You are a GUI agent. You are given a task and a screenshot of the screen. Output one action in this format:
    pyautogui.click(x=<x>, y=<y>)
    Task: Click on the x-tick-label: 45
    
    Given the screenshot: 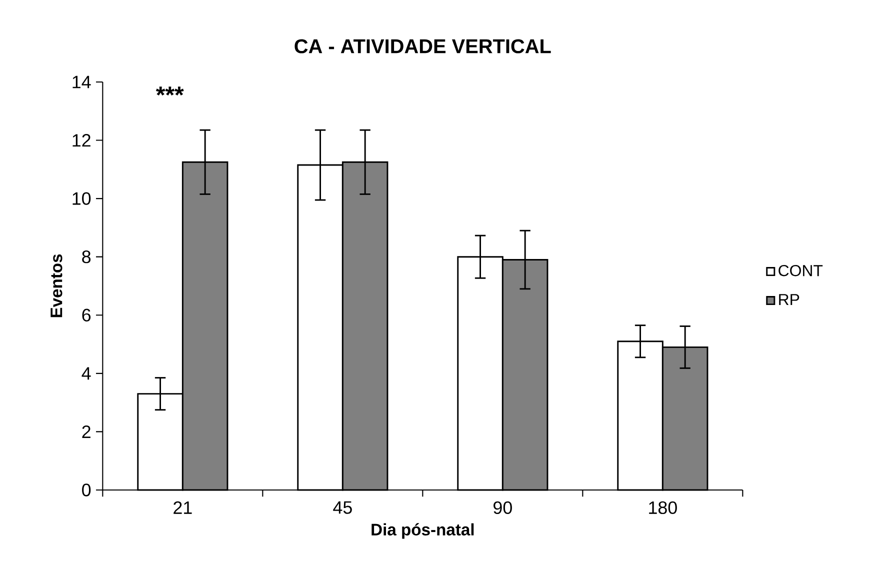 What is the action you would take?
    pyautogui.click(x=342, y=507)
    